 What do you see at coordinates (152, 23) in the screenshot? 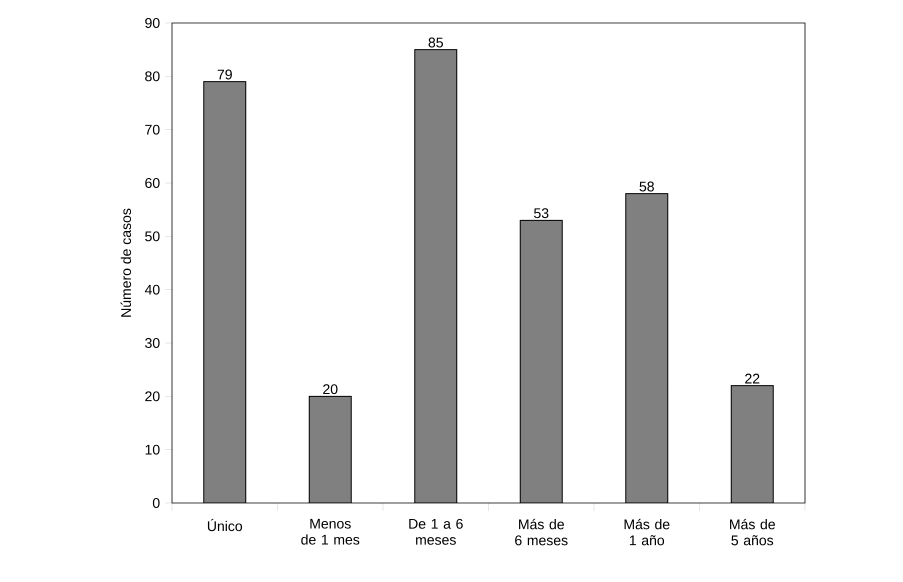
I see `y-tick-label: 90` at bounding box center [152, 23].